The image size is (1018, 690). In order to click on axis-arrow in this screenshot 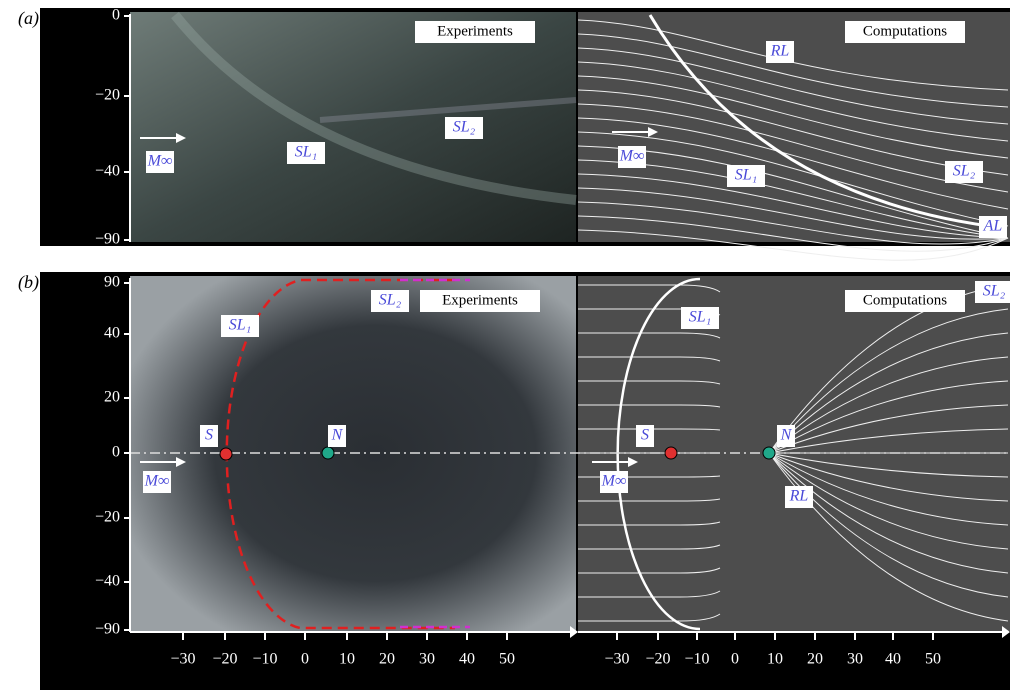, I will do `click(574, 632)`.